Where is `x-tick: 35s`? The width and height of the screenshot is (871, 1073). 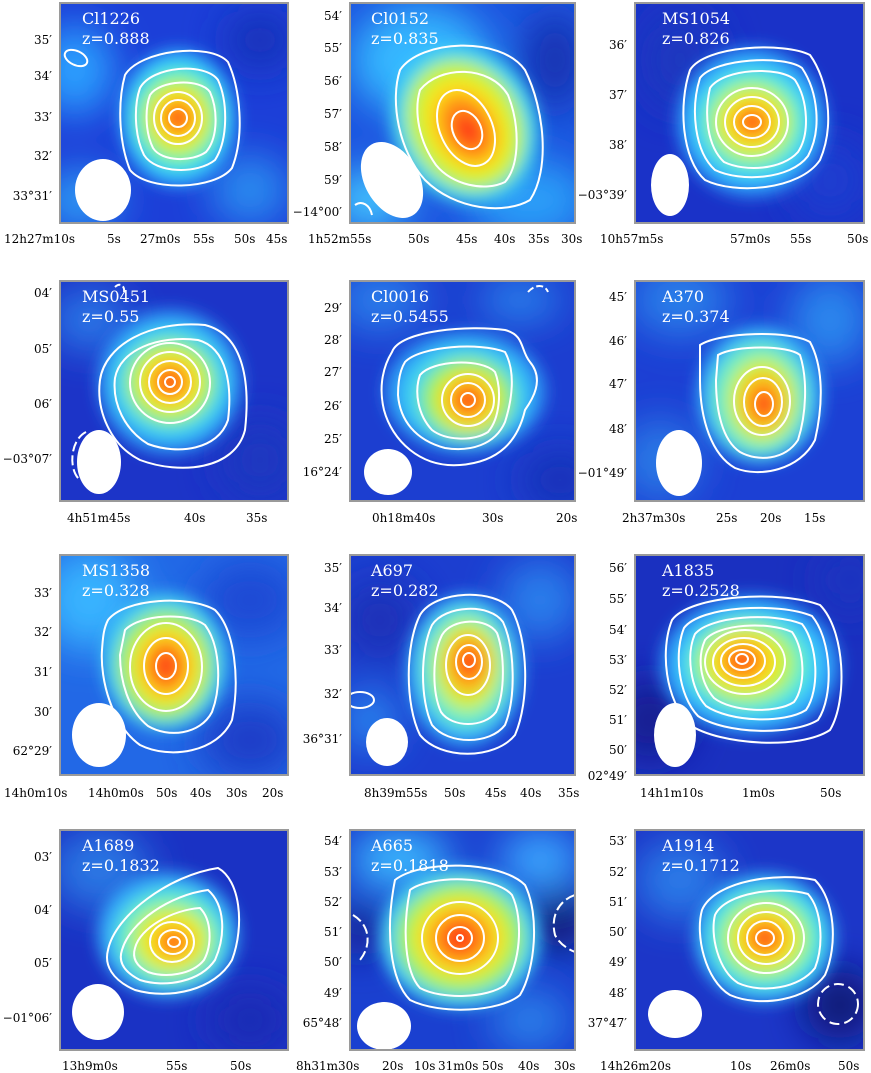
x-tick: 35s is located at coordinates (538, 239).